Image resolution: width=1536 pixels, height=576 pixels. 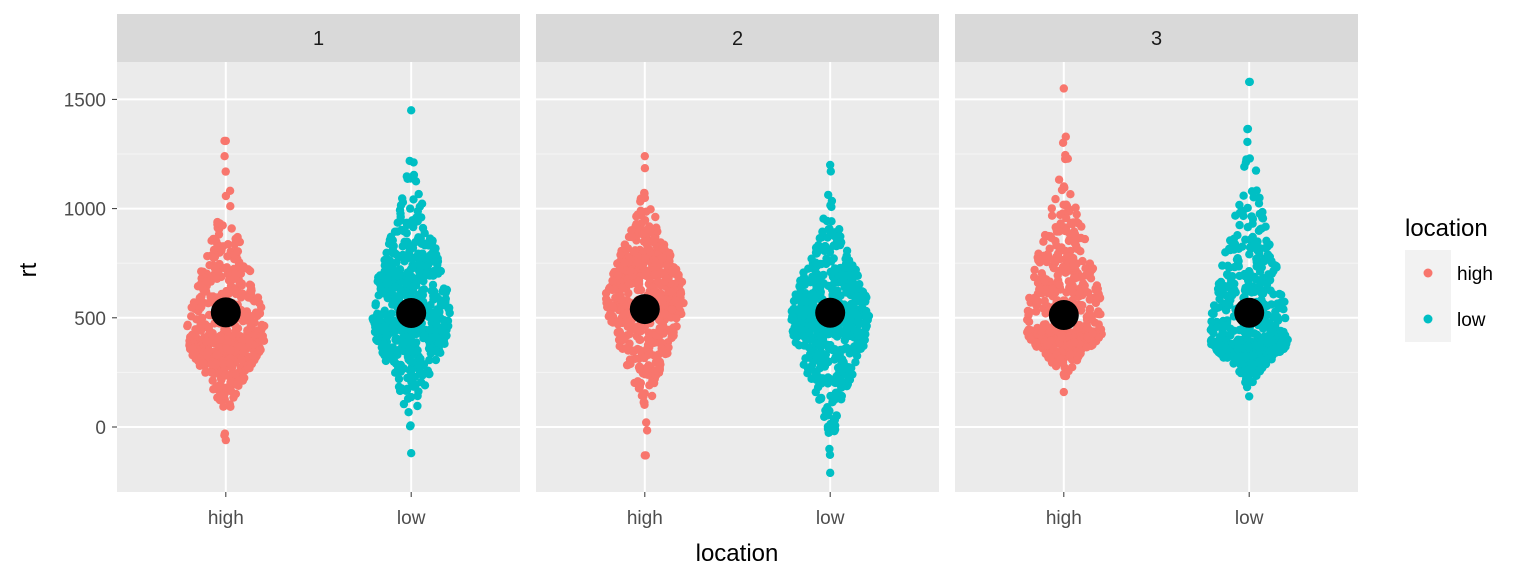 I want to click on x-axis-title: location, so click(x=737, y=553).